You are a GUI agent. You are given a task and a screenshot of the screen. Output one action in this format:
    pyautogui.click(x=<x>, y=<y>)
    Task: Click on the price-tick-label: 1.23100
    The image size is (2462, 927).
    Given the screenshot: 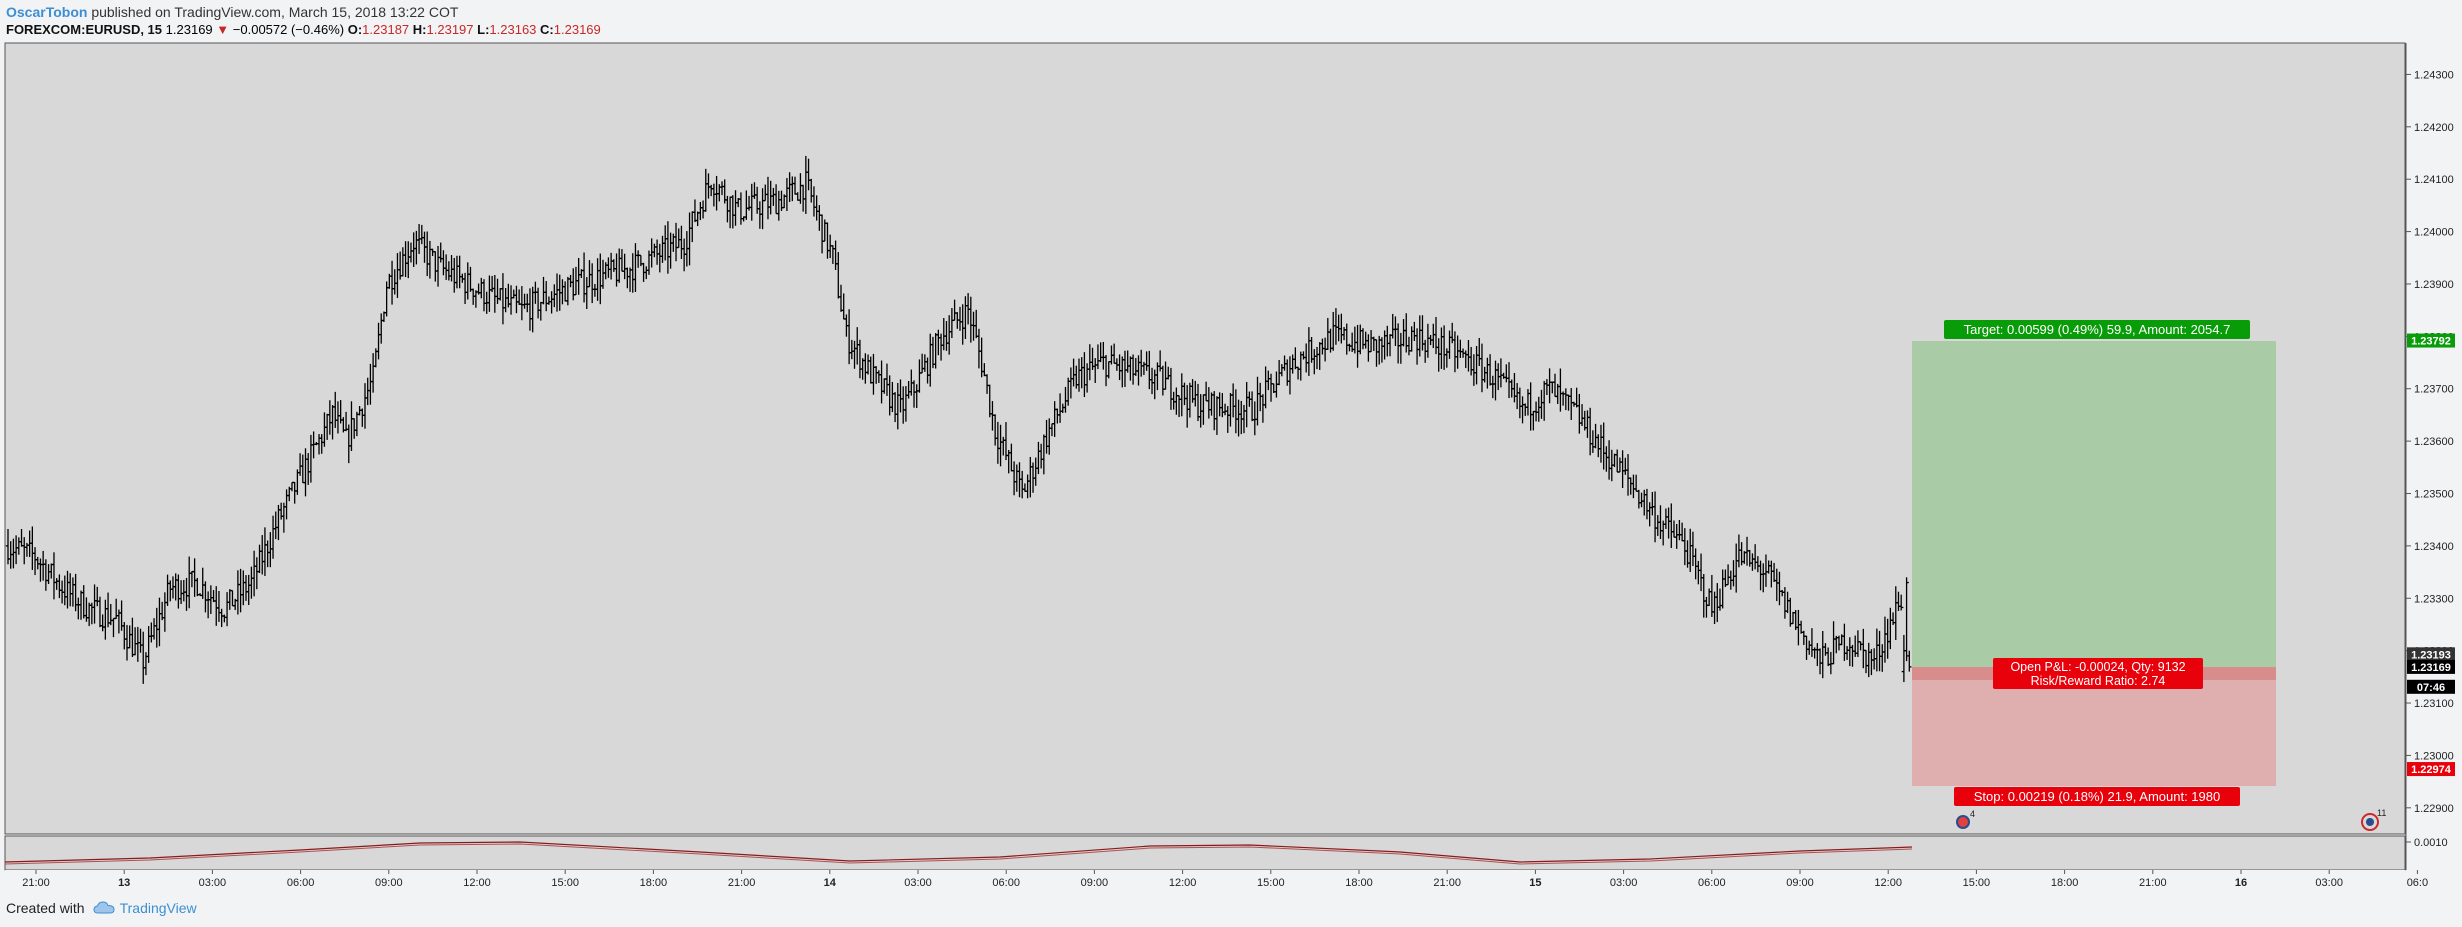 What is the action you would take?
    pyautogui.click(x=2434, y=704)
    